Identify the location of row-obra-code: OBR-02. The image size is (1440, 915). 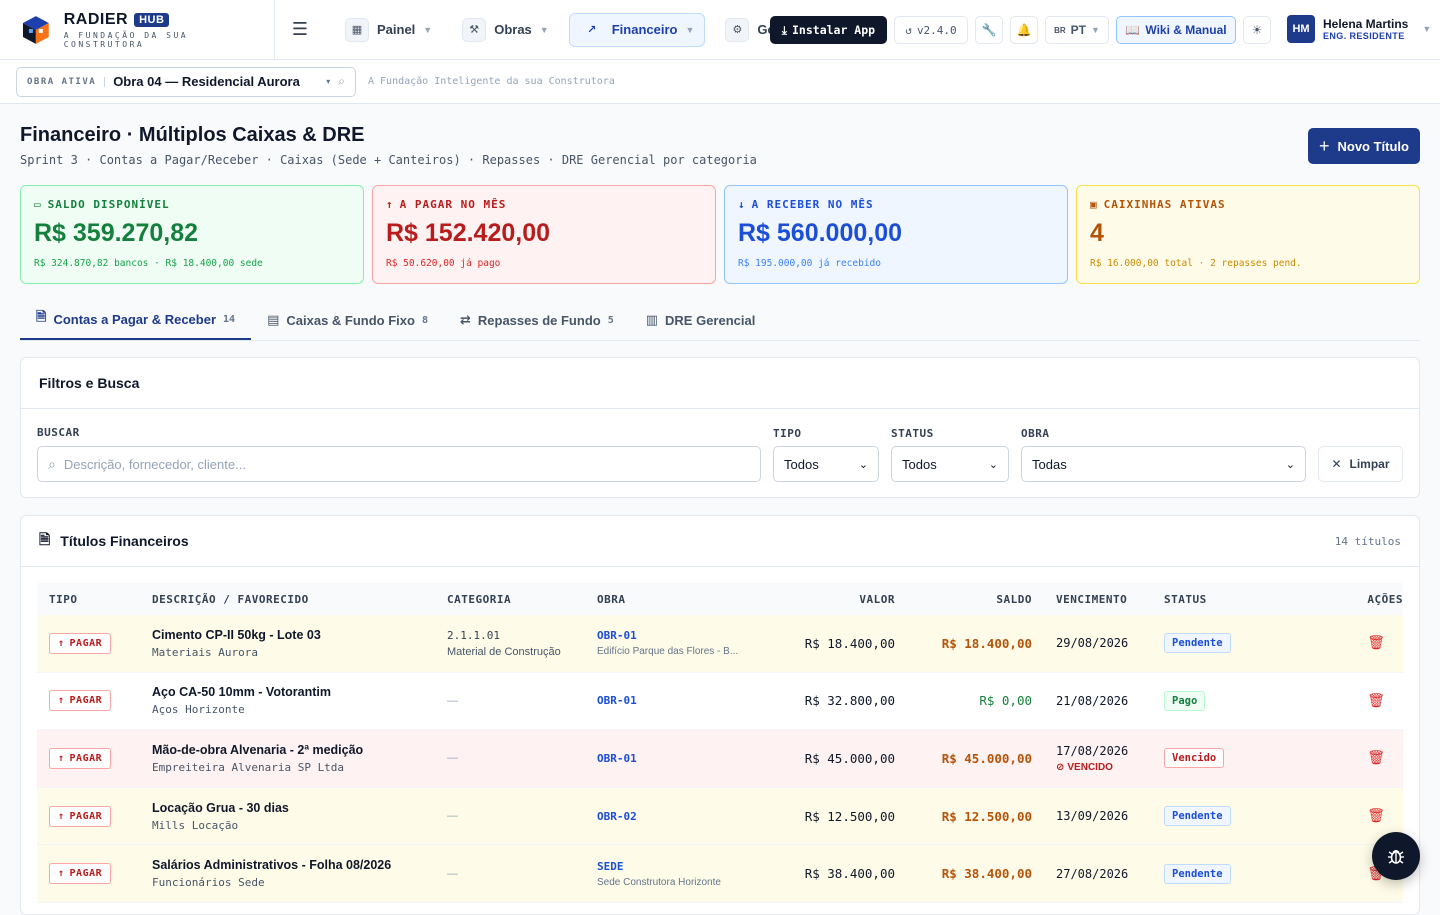
(617, 816).